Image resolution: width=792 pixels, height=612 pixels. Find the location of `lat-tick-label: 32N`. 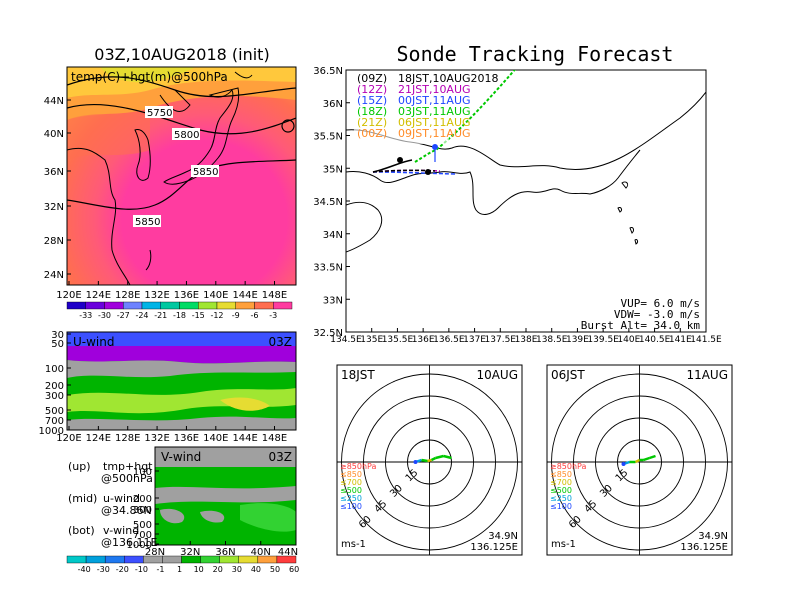

lat-tick-label: 32N is located at coordinates (54, 207).